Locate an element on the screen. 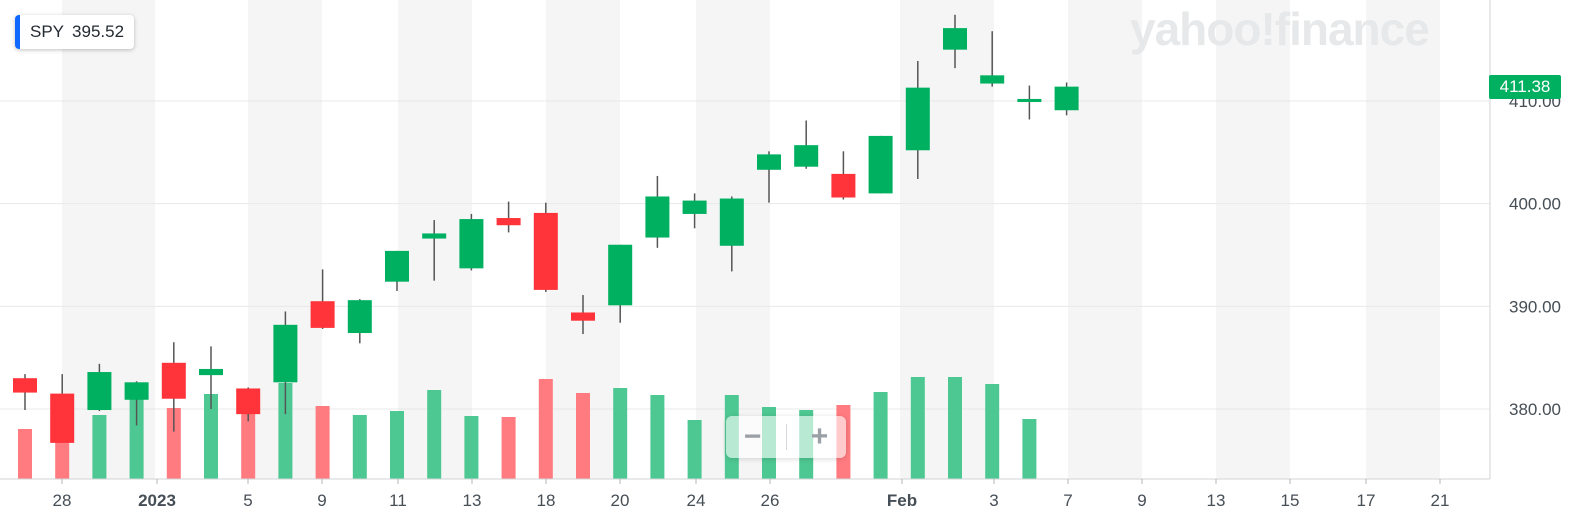 This screenshot has width=1581, height=523. legend-symbol: SPY is located at coordinates (47, 31).